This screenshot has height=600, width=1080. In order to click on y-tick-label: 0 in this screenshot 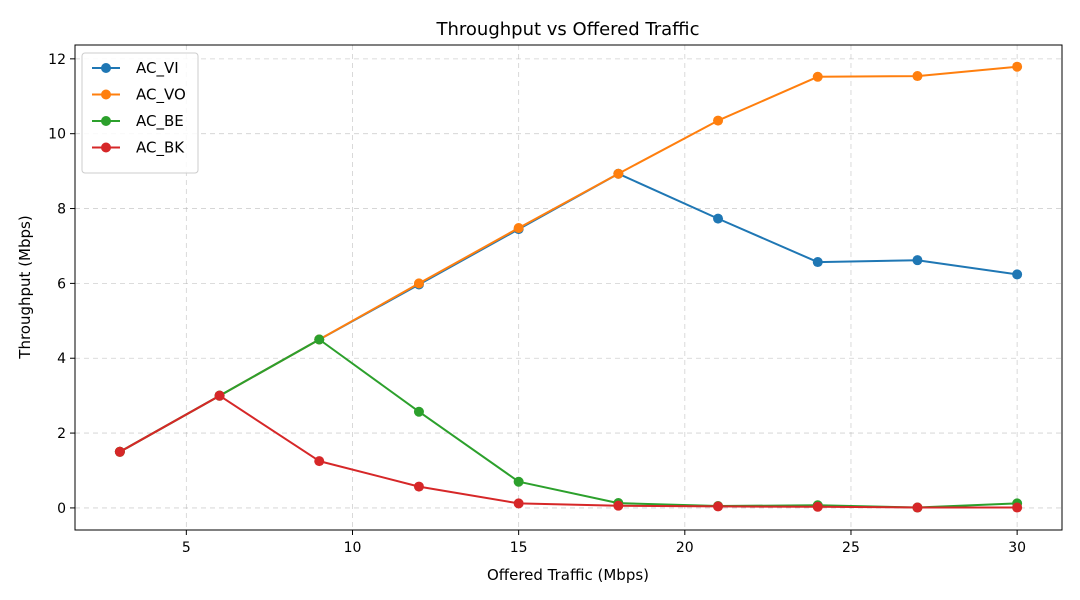, I will do `click(61, 509)`.